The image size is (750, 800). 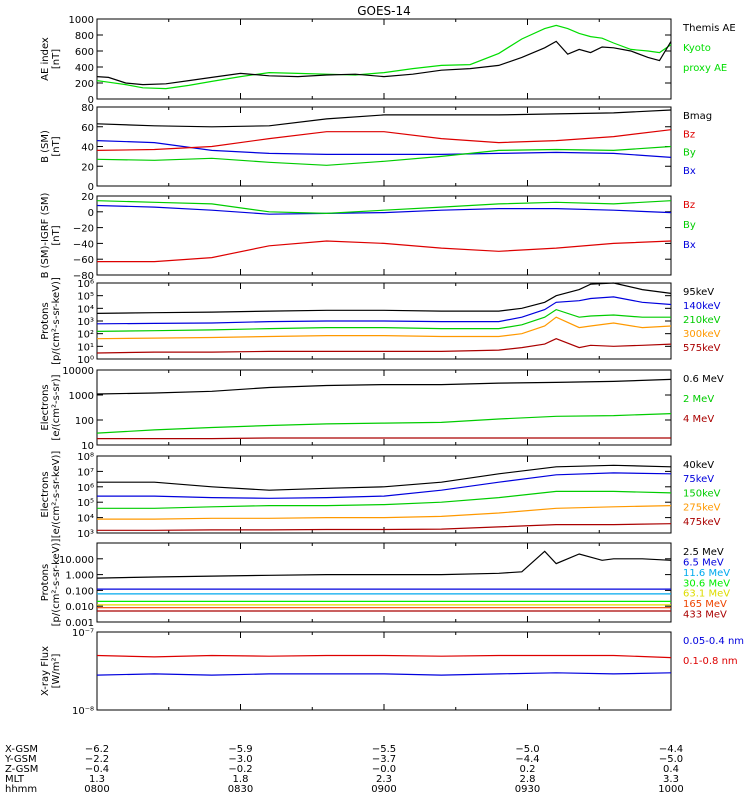 What do you see at coordinates (56, 235) in the screenshot?
I see `y-axis-label-line: [nT]` at bounding box center [56, 235].